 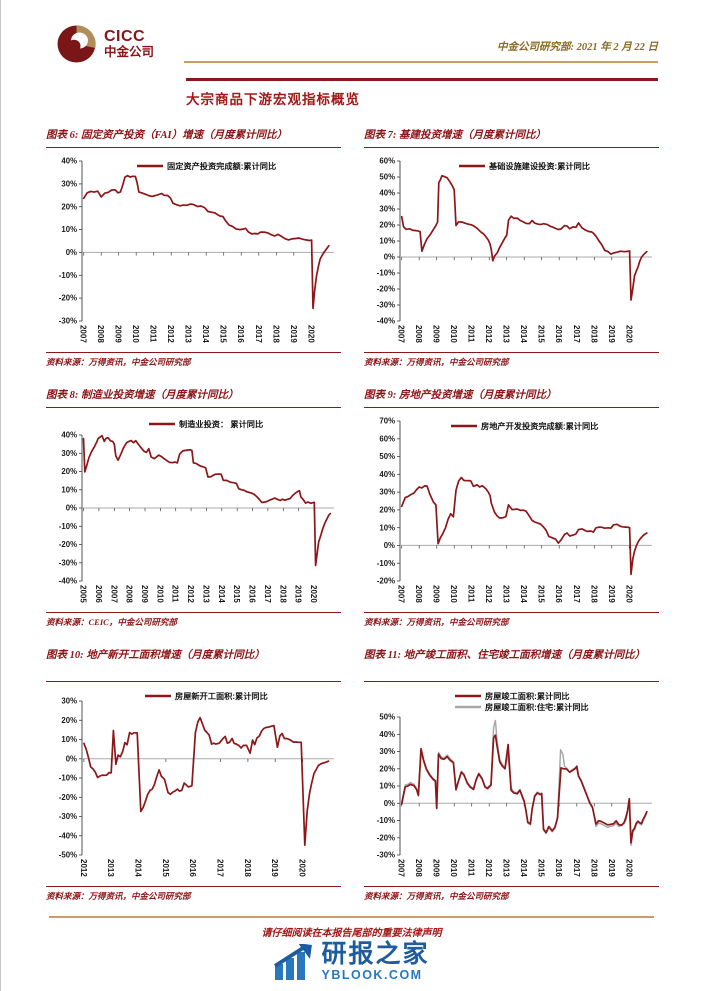 I want to click on header-right: 中金公司研究部: 2021 年 2 月 22 日, so click(x=421, y=44).